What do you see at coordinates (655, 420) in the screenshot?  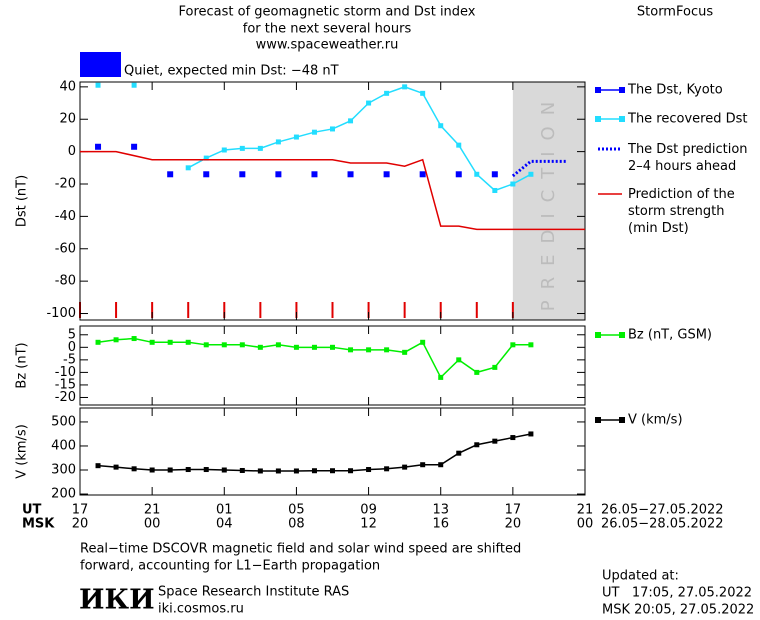 I see `legend-label: V (km/s)` at bounding box center [655, 420].